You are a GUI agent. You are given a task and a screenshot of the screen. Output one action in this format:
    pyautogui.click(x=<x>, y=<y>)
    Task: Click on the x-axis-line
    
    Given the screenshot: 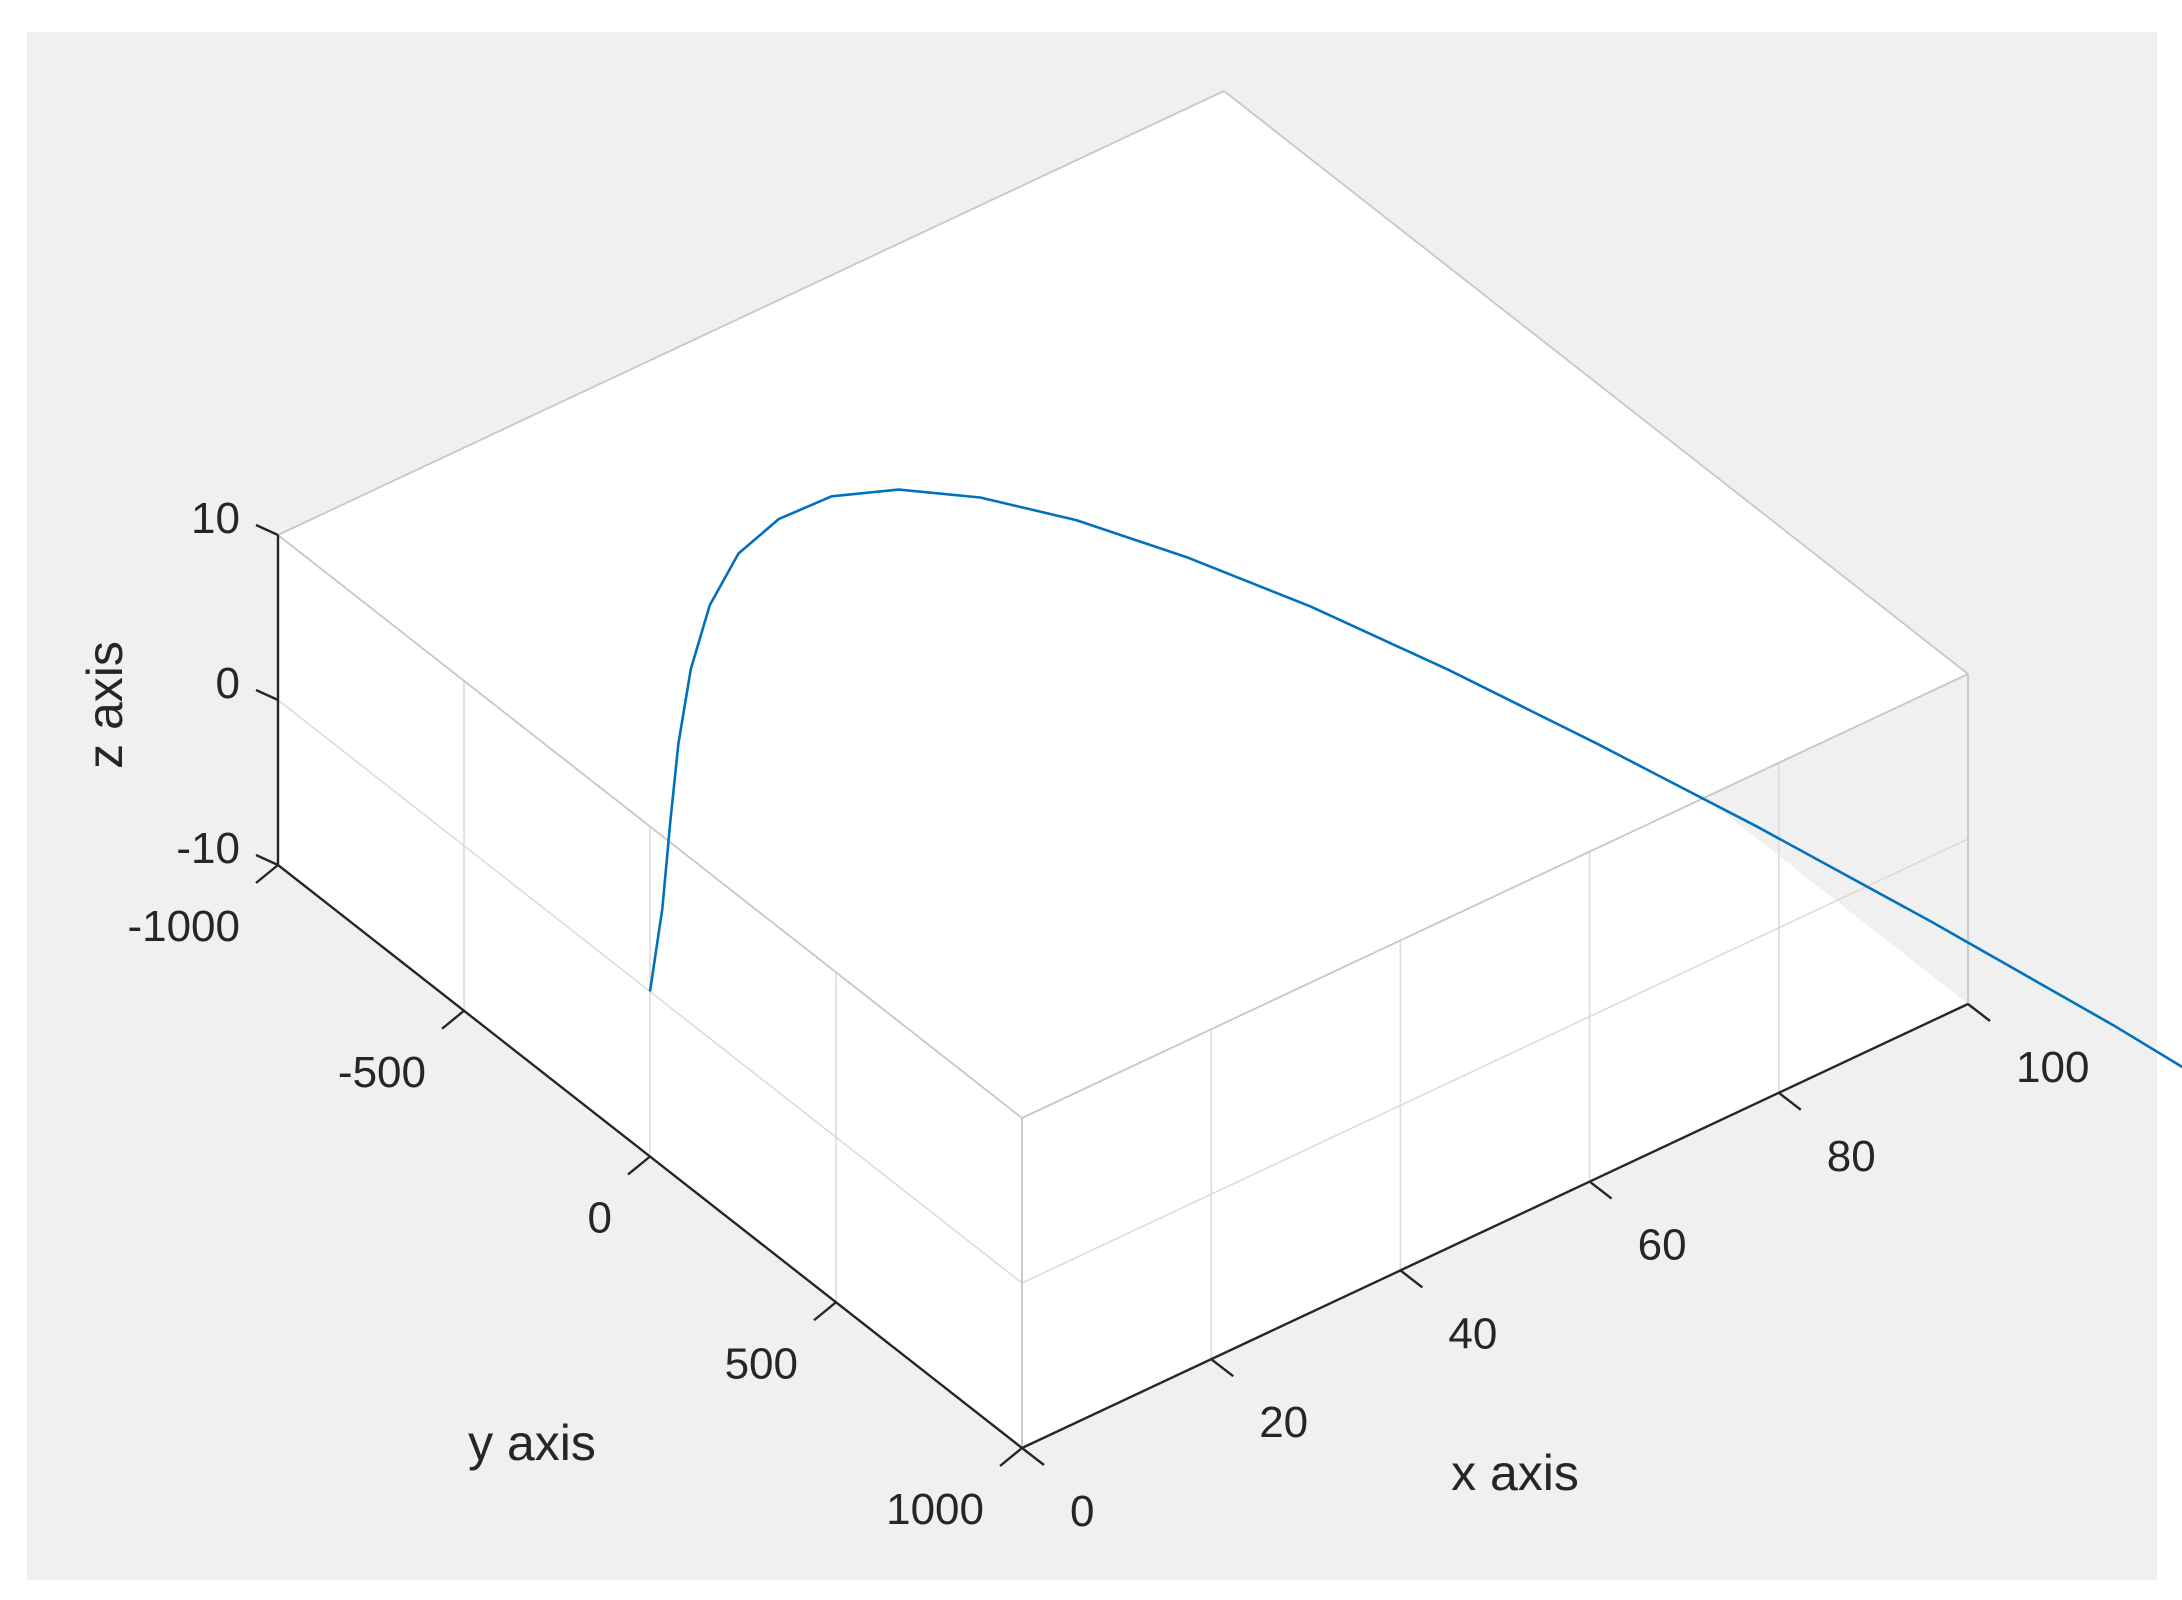 What is the action you would take?
    pyautogui.click(x=1495, y=1226)
    